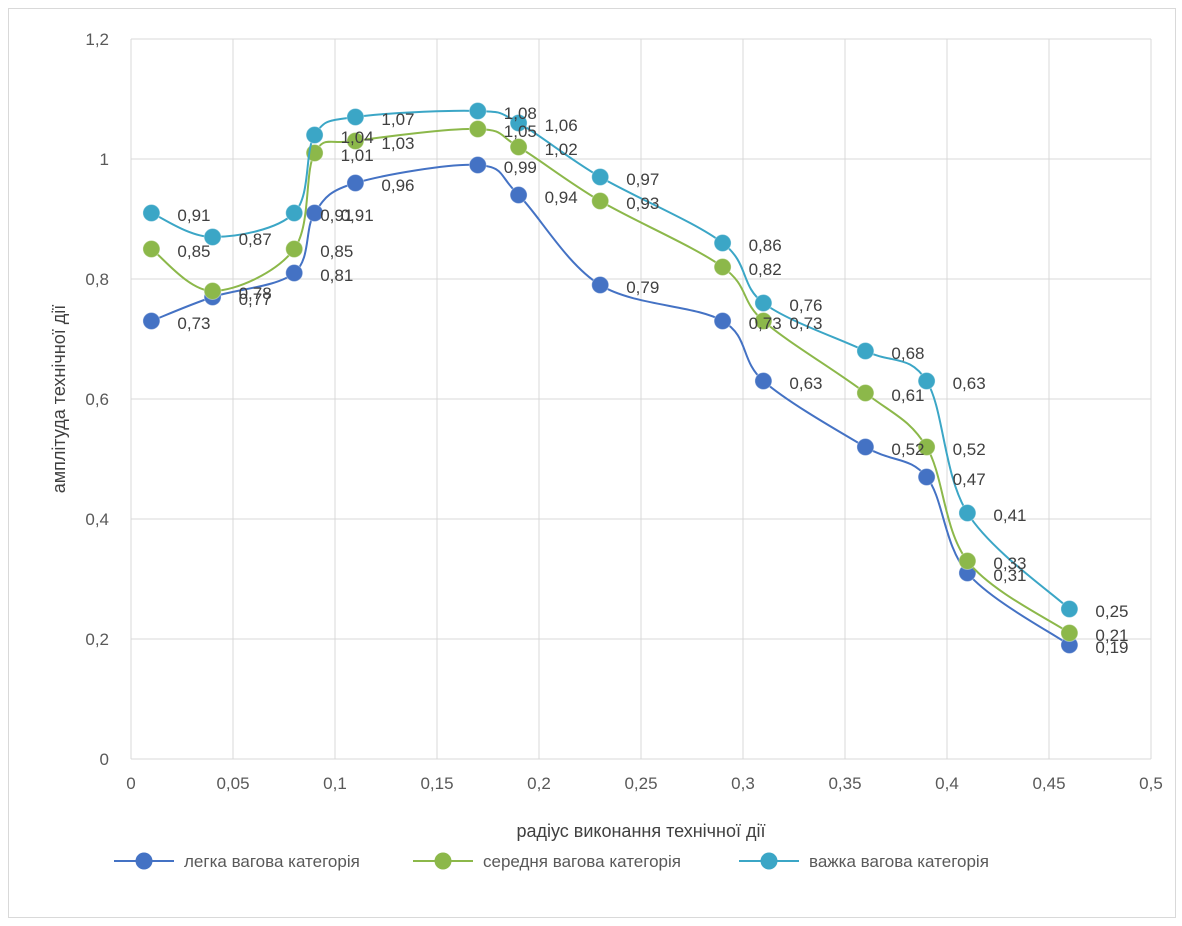  What do you see at coordinates (272, 861) in the screenshot?
I see `legend-label: легка вагова категорія` at bounding box center [272, 861].